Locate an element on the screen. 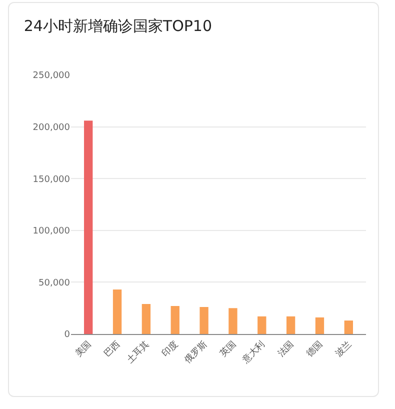 The width and height of the screenshot is (395, 409). x-tick-label: 意大利 is located at coordinates (254, 352).